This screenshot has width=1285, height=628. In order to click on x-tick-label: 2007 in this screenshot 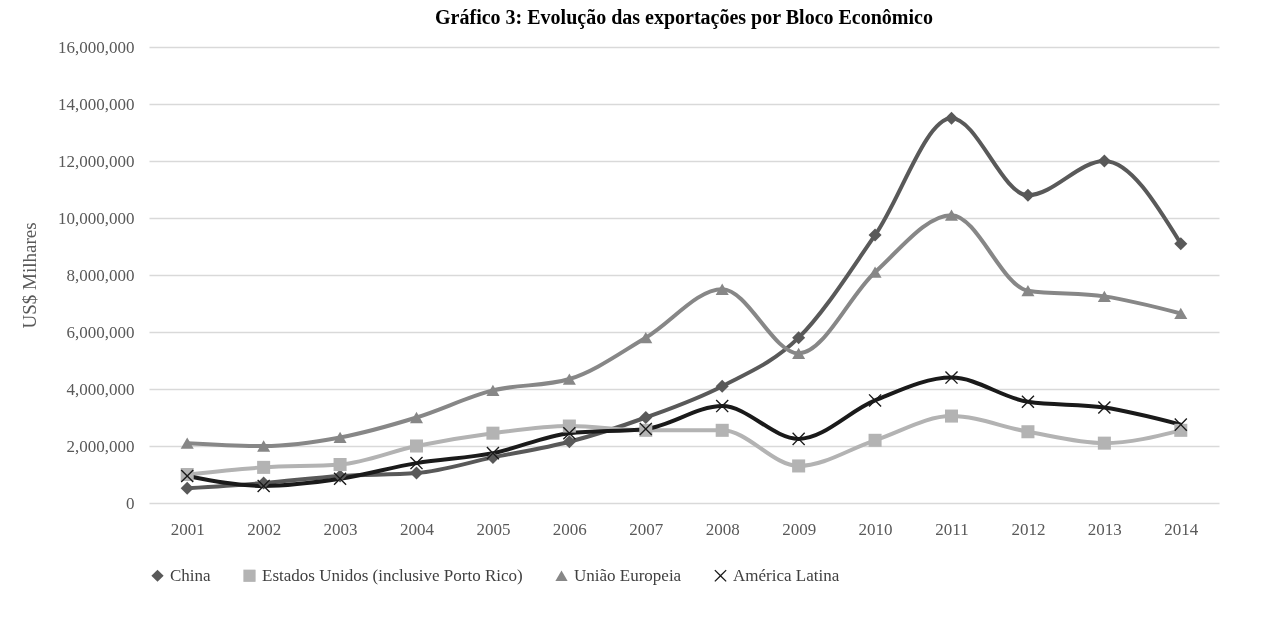, I will do `click(646, 529)`.